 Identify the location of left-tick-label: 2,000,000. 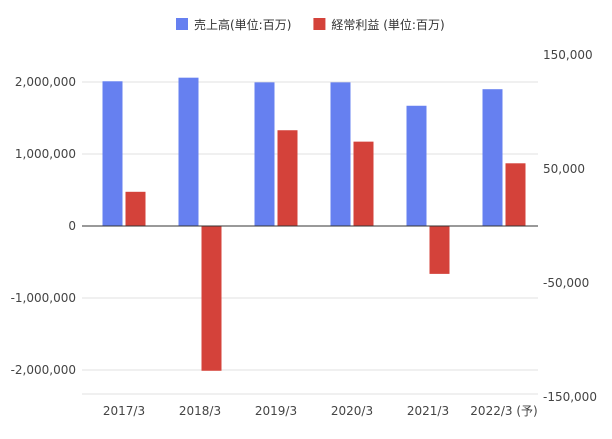
(45, 82).